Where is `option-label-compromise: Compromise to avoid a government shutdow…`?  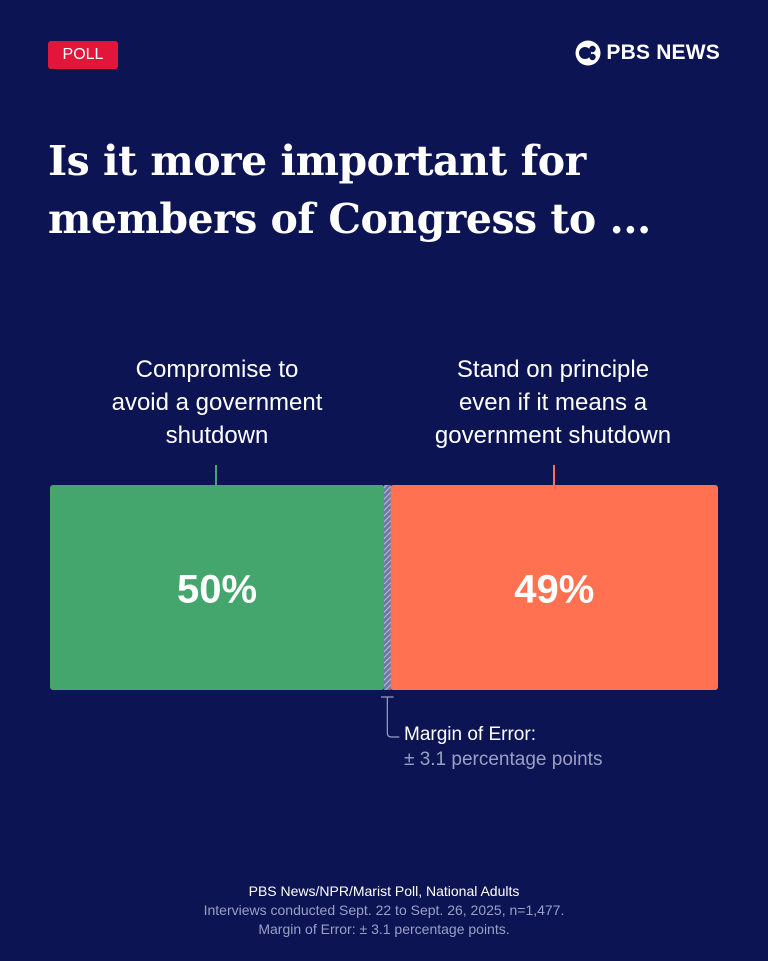
option-label-compromise: Compromise to avoid a government shutdow… is located at coordinates (217, 402).